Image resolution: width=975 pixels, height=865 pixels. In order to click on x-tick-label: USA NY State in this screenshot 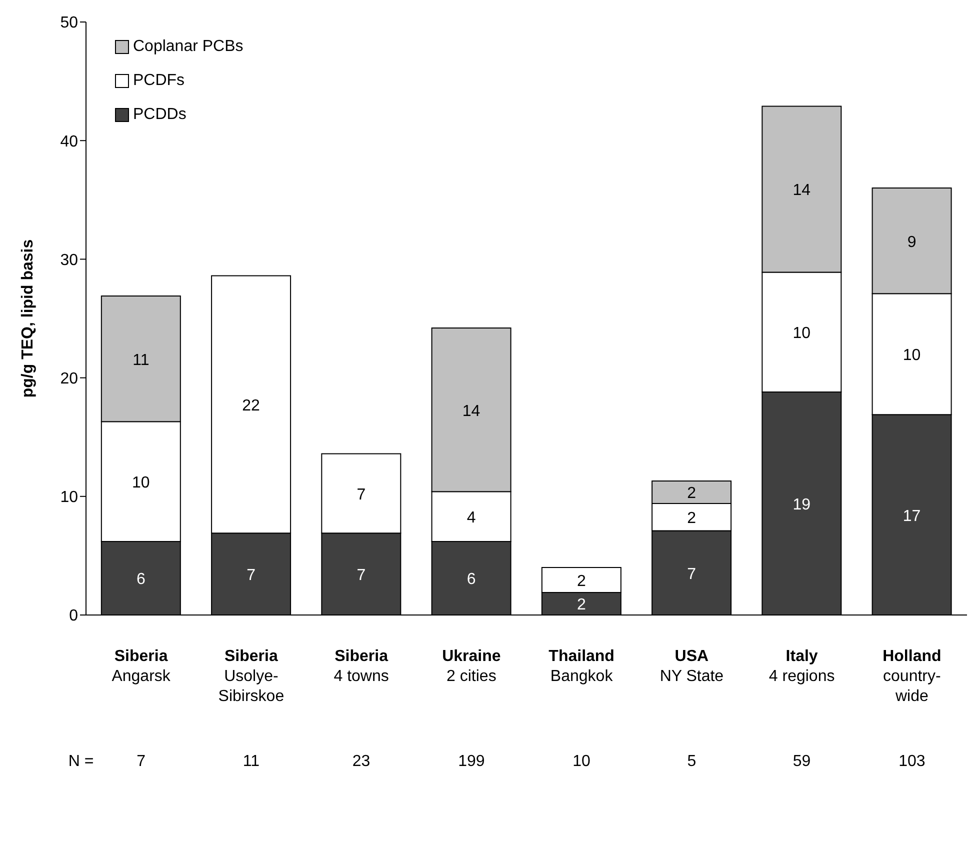, I will do `click(692, 666)`.